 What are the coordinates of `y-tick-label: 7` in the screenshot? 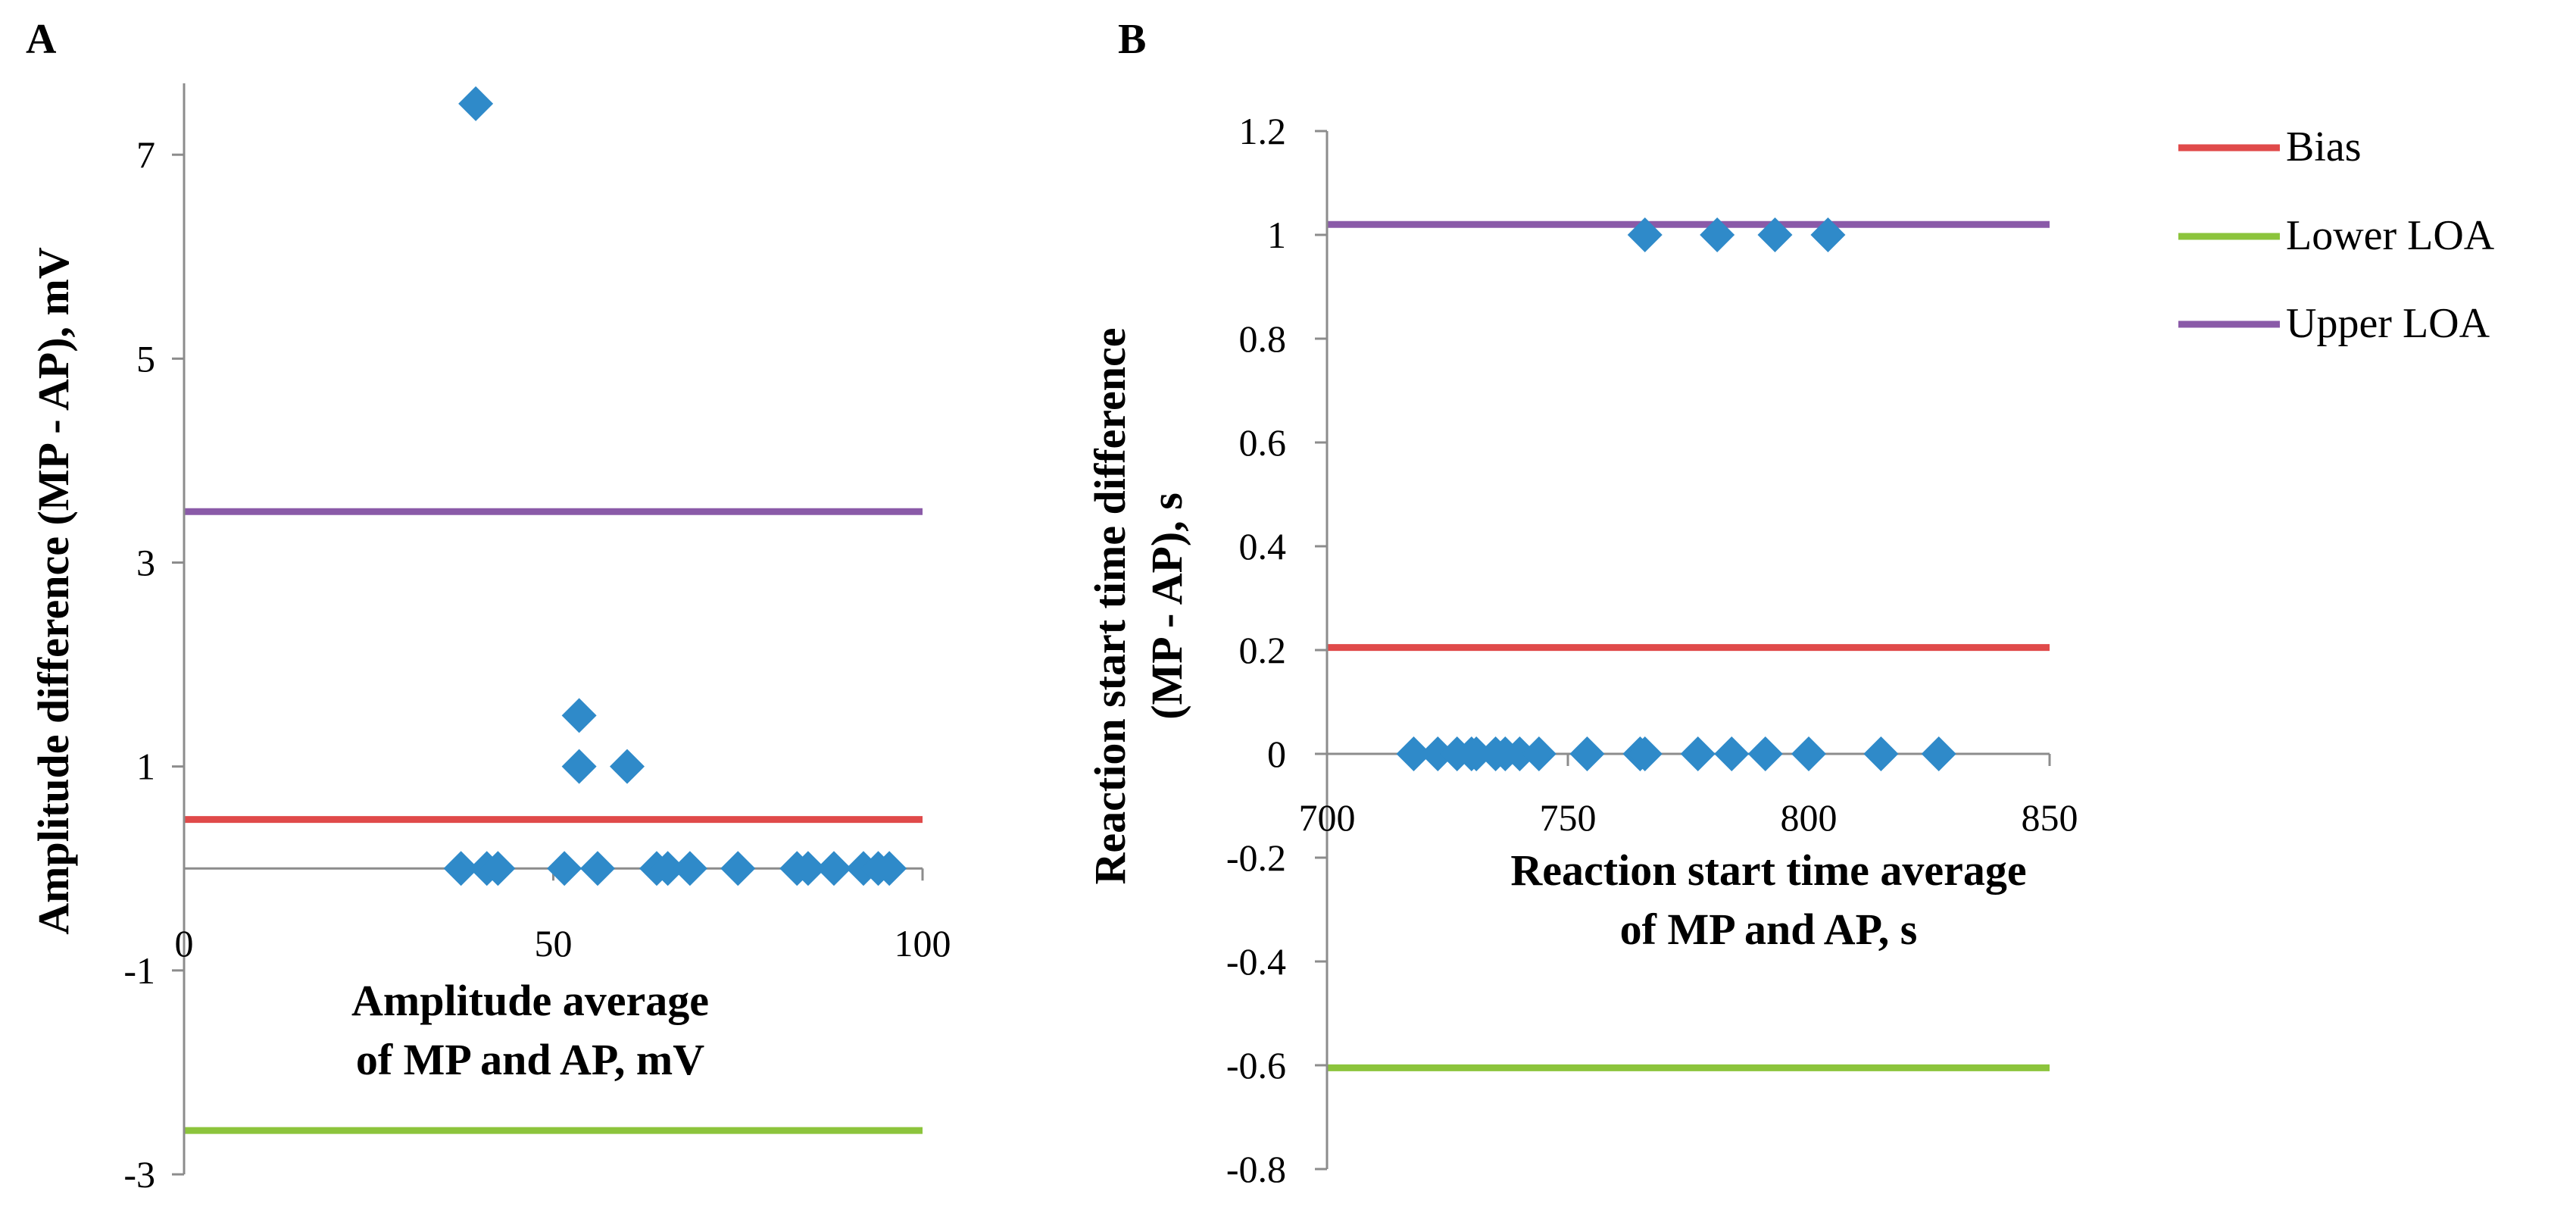 It's located at (146, 154).